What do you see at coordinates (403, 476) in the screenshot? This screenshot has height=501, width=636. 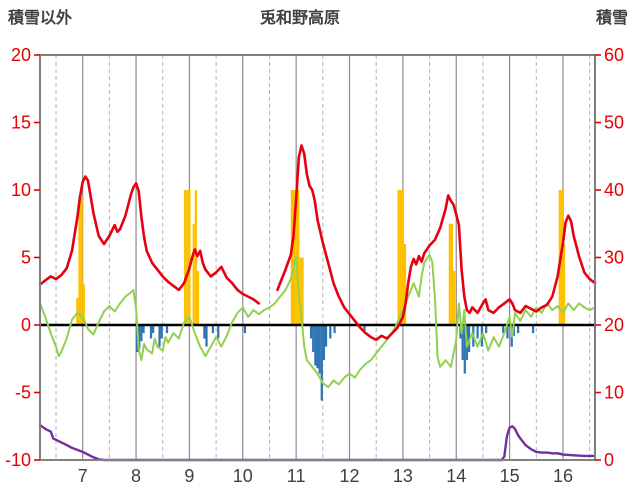 I see `x-tick-label: 13` at bounding box center [403, 476].